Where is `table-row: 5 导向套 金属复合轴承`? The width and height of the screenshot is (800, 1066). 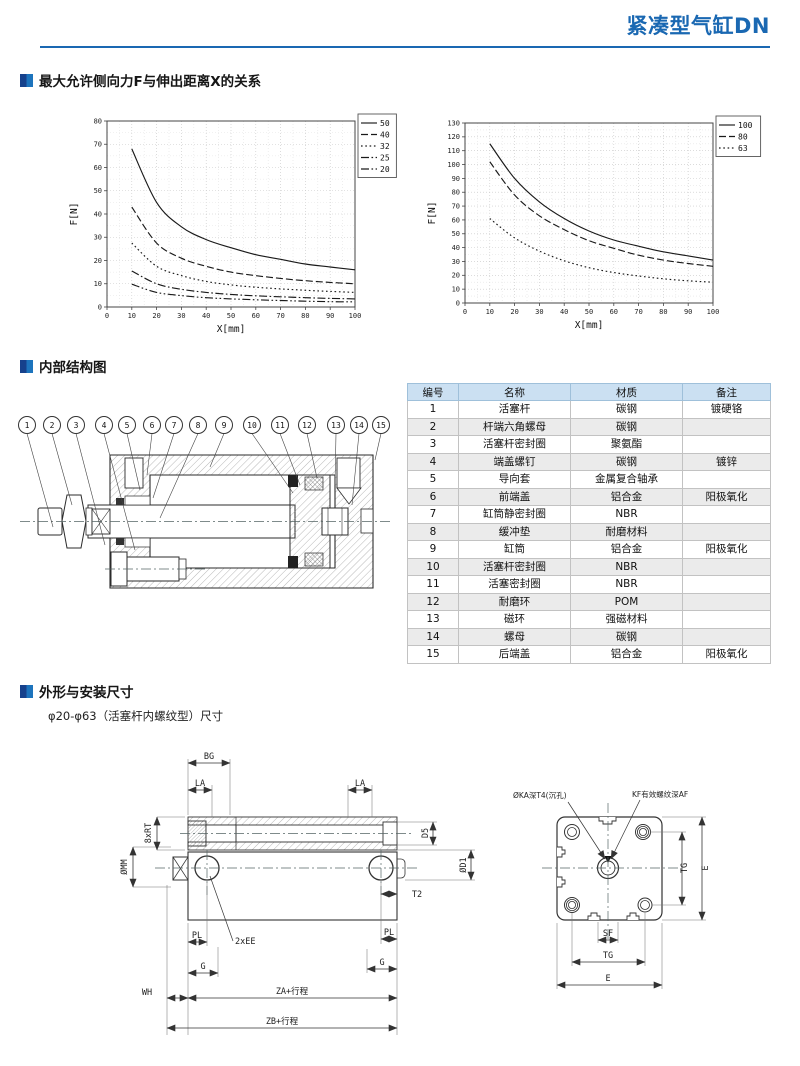 table-row: 5 导向套 金属复合轴承 is located at coordinates (589, 479).